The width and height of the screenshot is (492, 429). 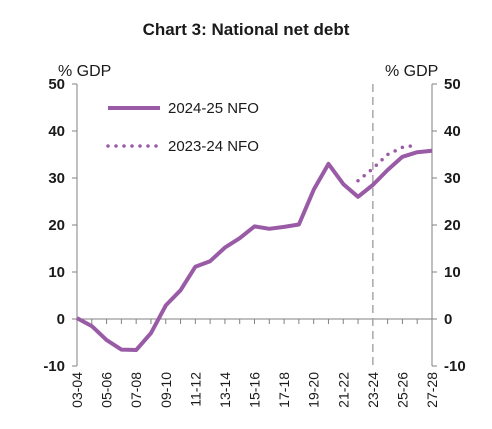 I want to click on right-axis-unit: % GDP, so click(x=411, y=71).